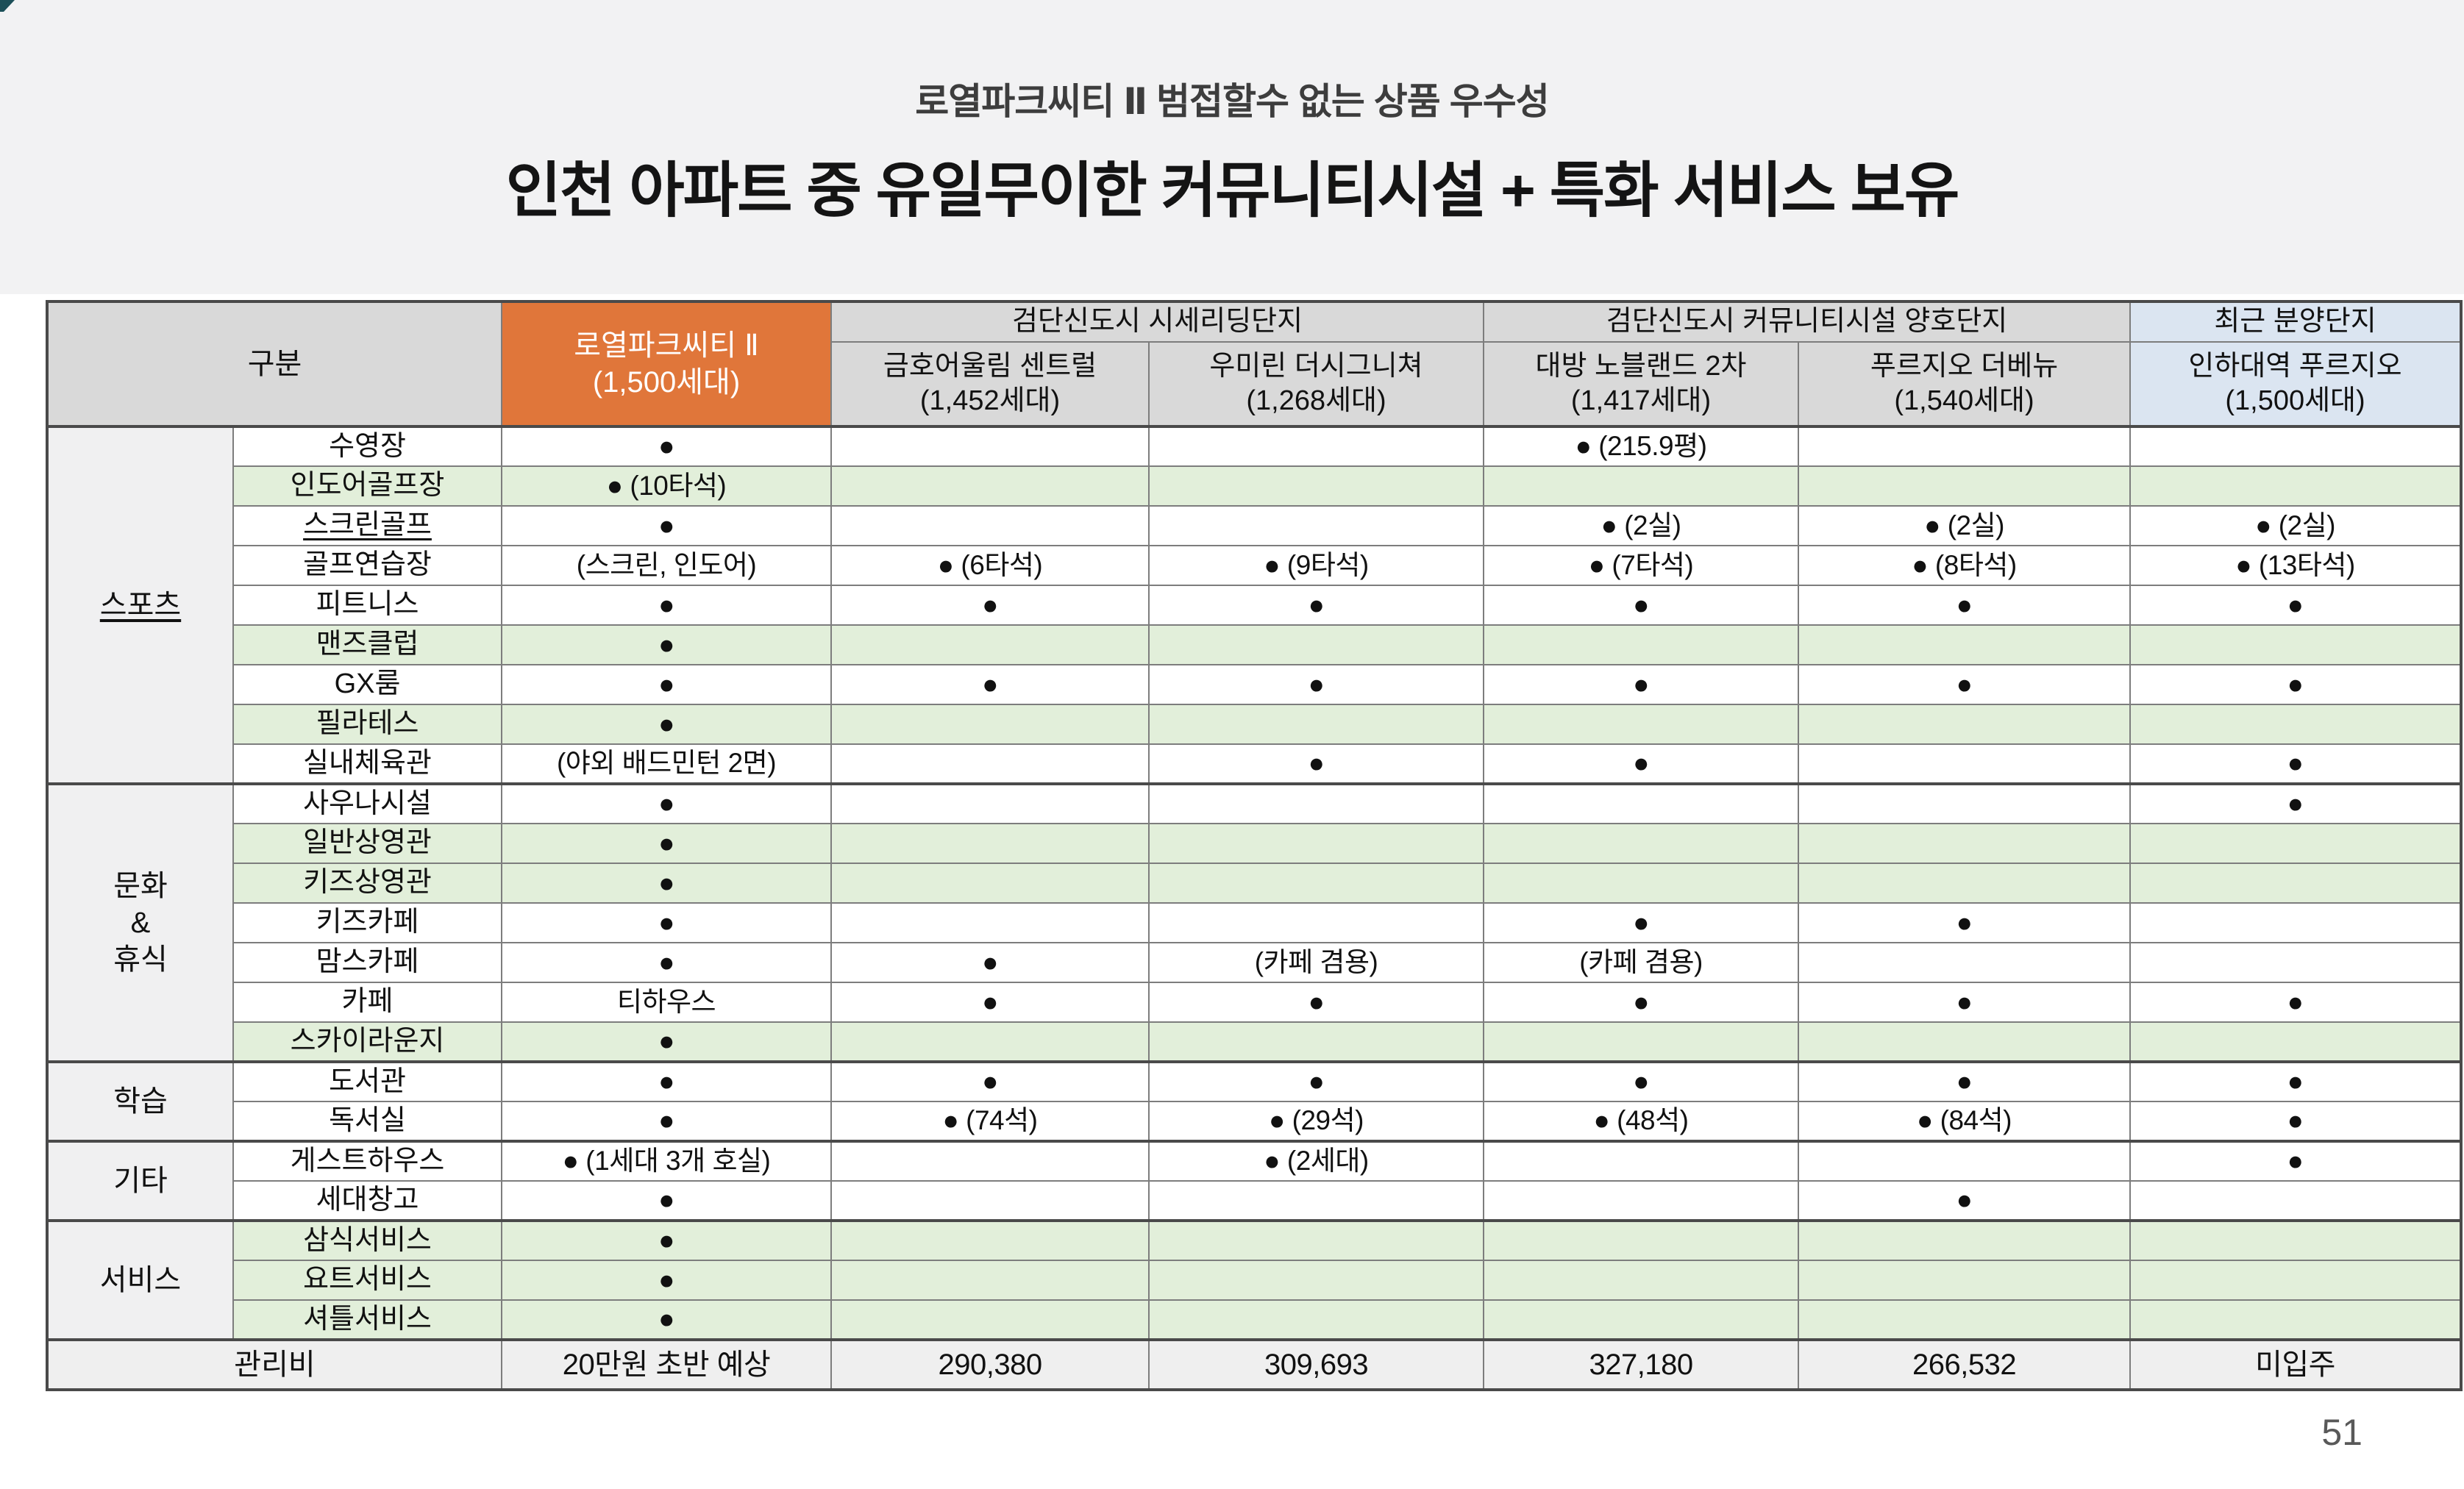 The width and height of the screenshot is (2464, 1489). What do you see at coordinates (1255, 486) in the screenshot?
I see `facility-row: 인도어골프장 ● (10타석)` at bounding box center [1255, 486].